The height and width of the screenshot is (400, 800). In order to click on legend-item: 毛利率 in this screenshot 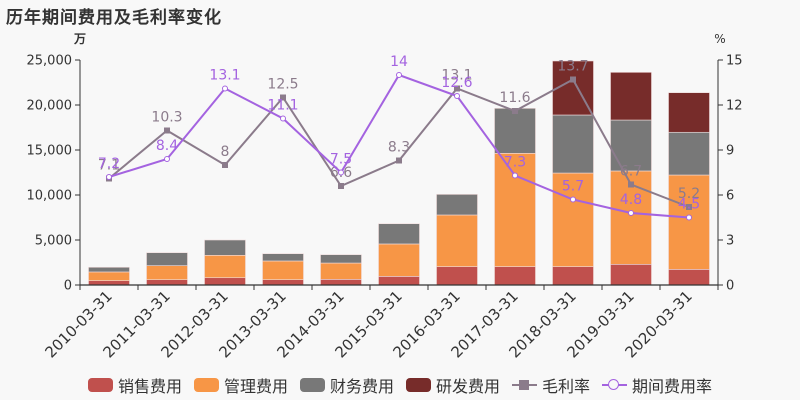, I will do `click(551, 385)`.